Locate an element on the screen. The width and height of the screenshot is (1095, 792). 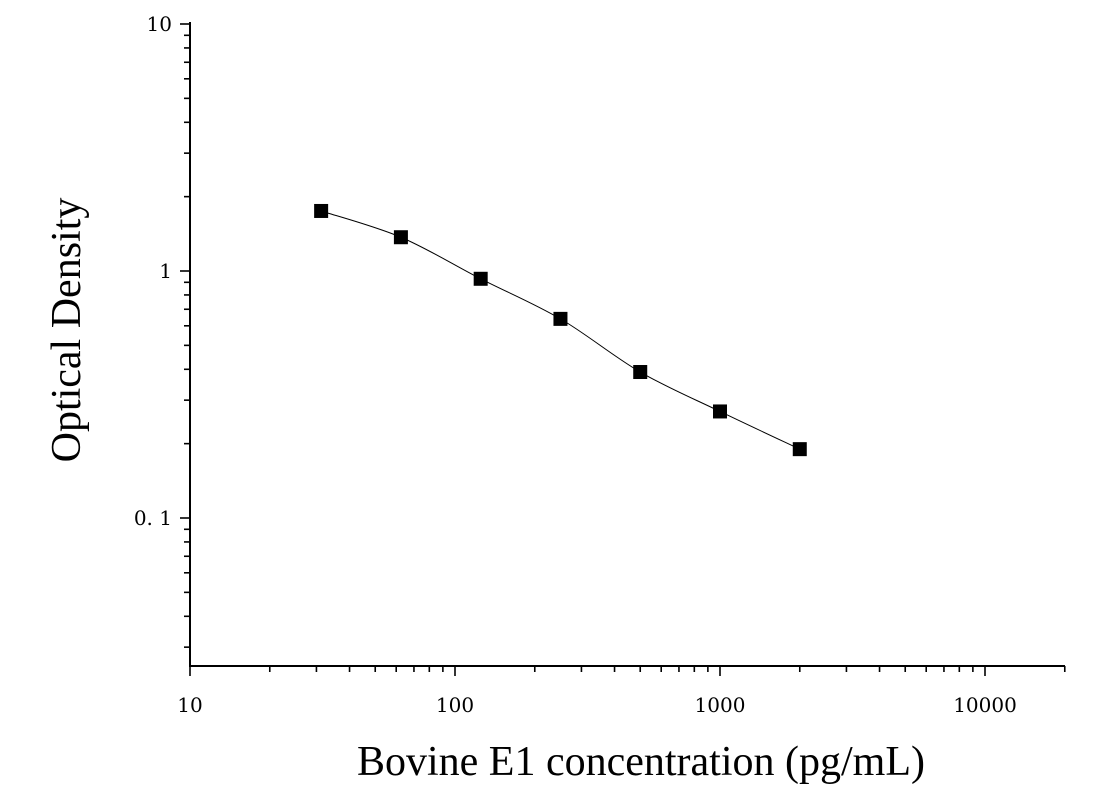
x-axis-ticks: 10 100 1000 10000 is located at coordinates (621, 691).